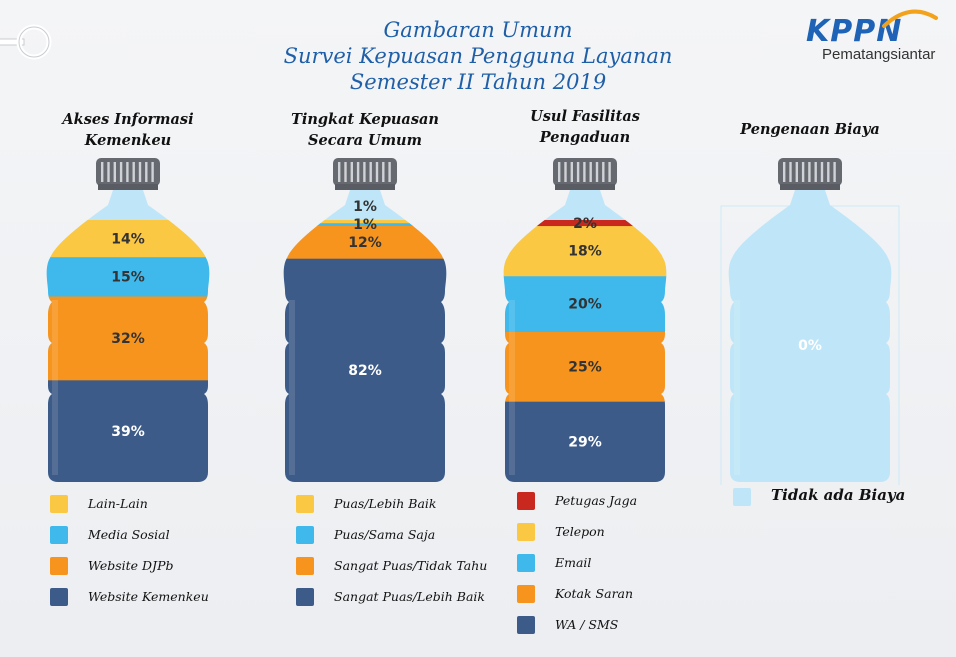  I want to click on bottle-segment-media-sosial, so click(128, 276).